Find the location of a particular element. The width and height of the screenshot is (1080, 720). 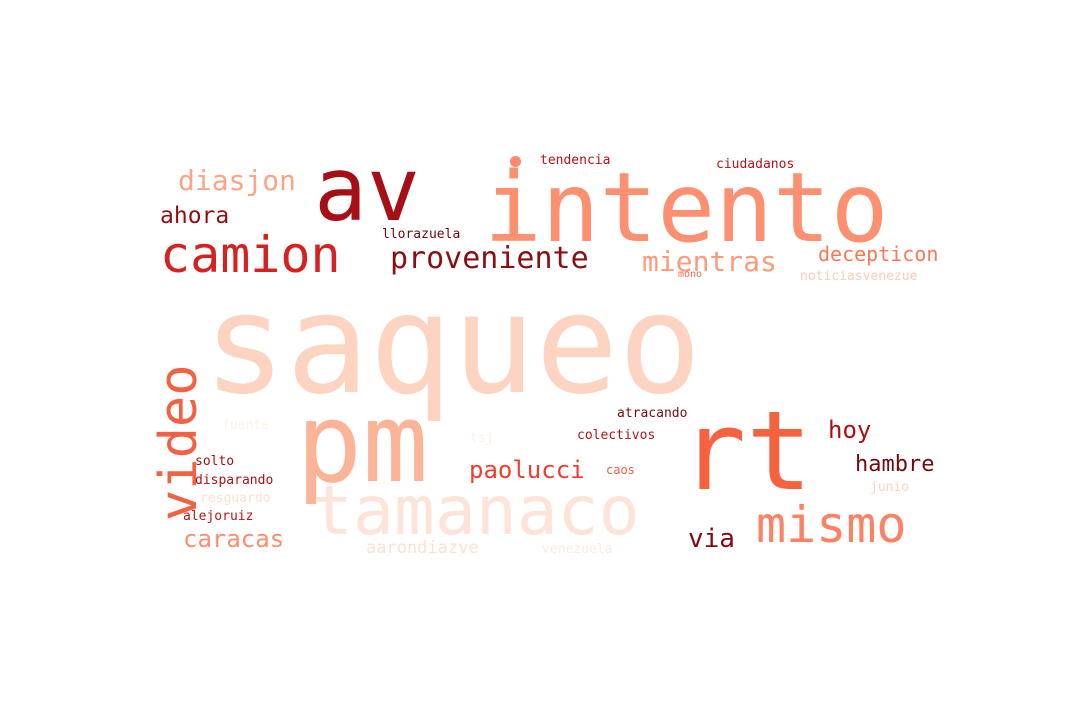

word-venezuela: venezuela is located at coordinates (577, 549).